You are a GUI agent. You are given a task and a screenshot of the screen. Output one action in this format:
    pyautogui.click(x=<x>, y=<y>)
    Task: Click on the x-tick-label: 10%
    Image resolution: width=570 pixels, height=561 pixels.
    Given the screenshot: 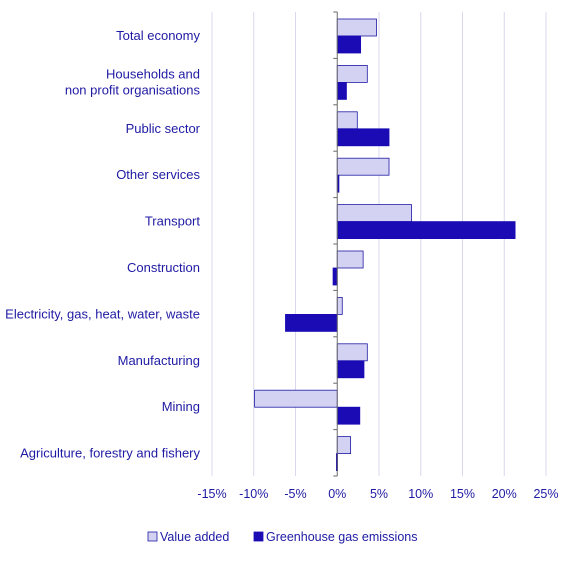 What is the action you would take?
    pyautogui.click(x=420, y=494)
    